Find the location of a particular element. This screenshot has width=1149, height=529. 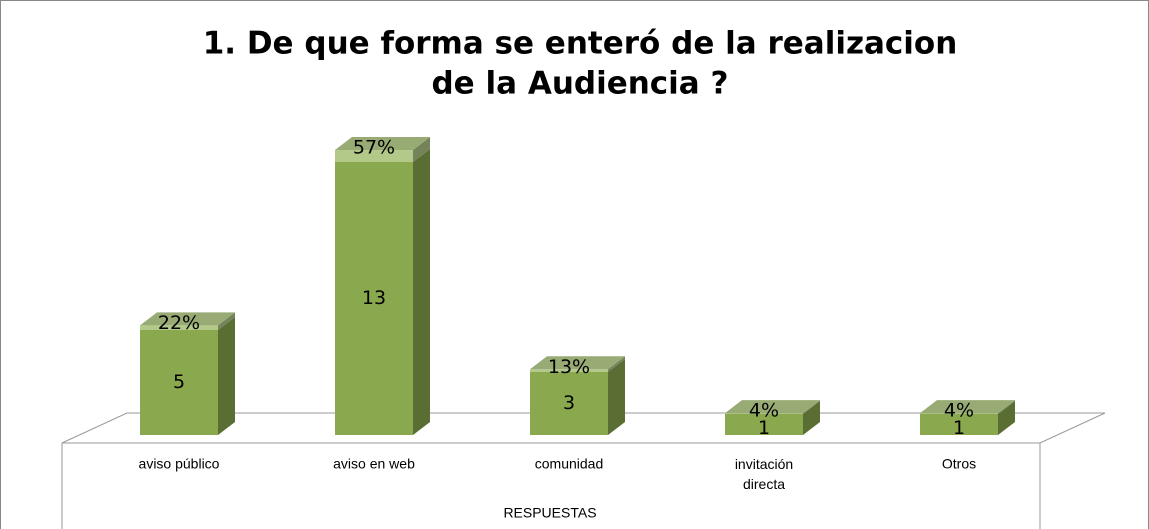

data-label: 5 is located at coordinates (179, 382).